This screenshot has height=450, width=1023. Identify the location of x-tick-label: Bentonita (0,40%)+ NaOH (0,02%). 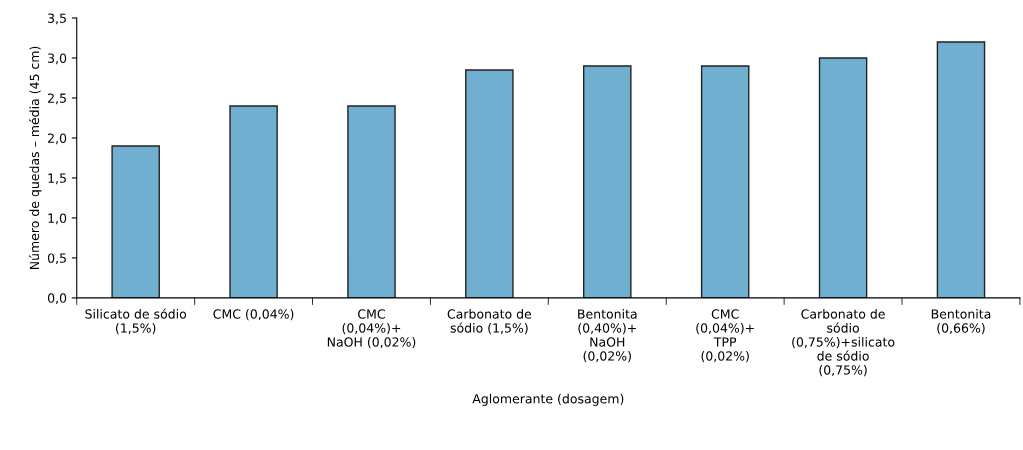
(607, 336).